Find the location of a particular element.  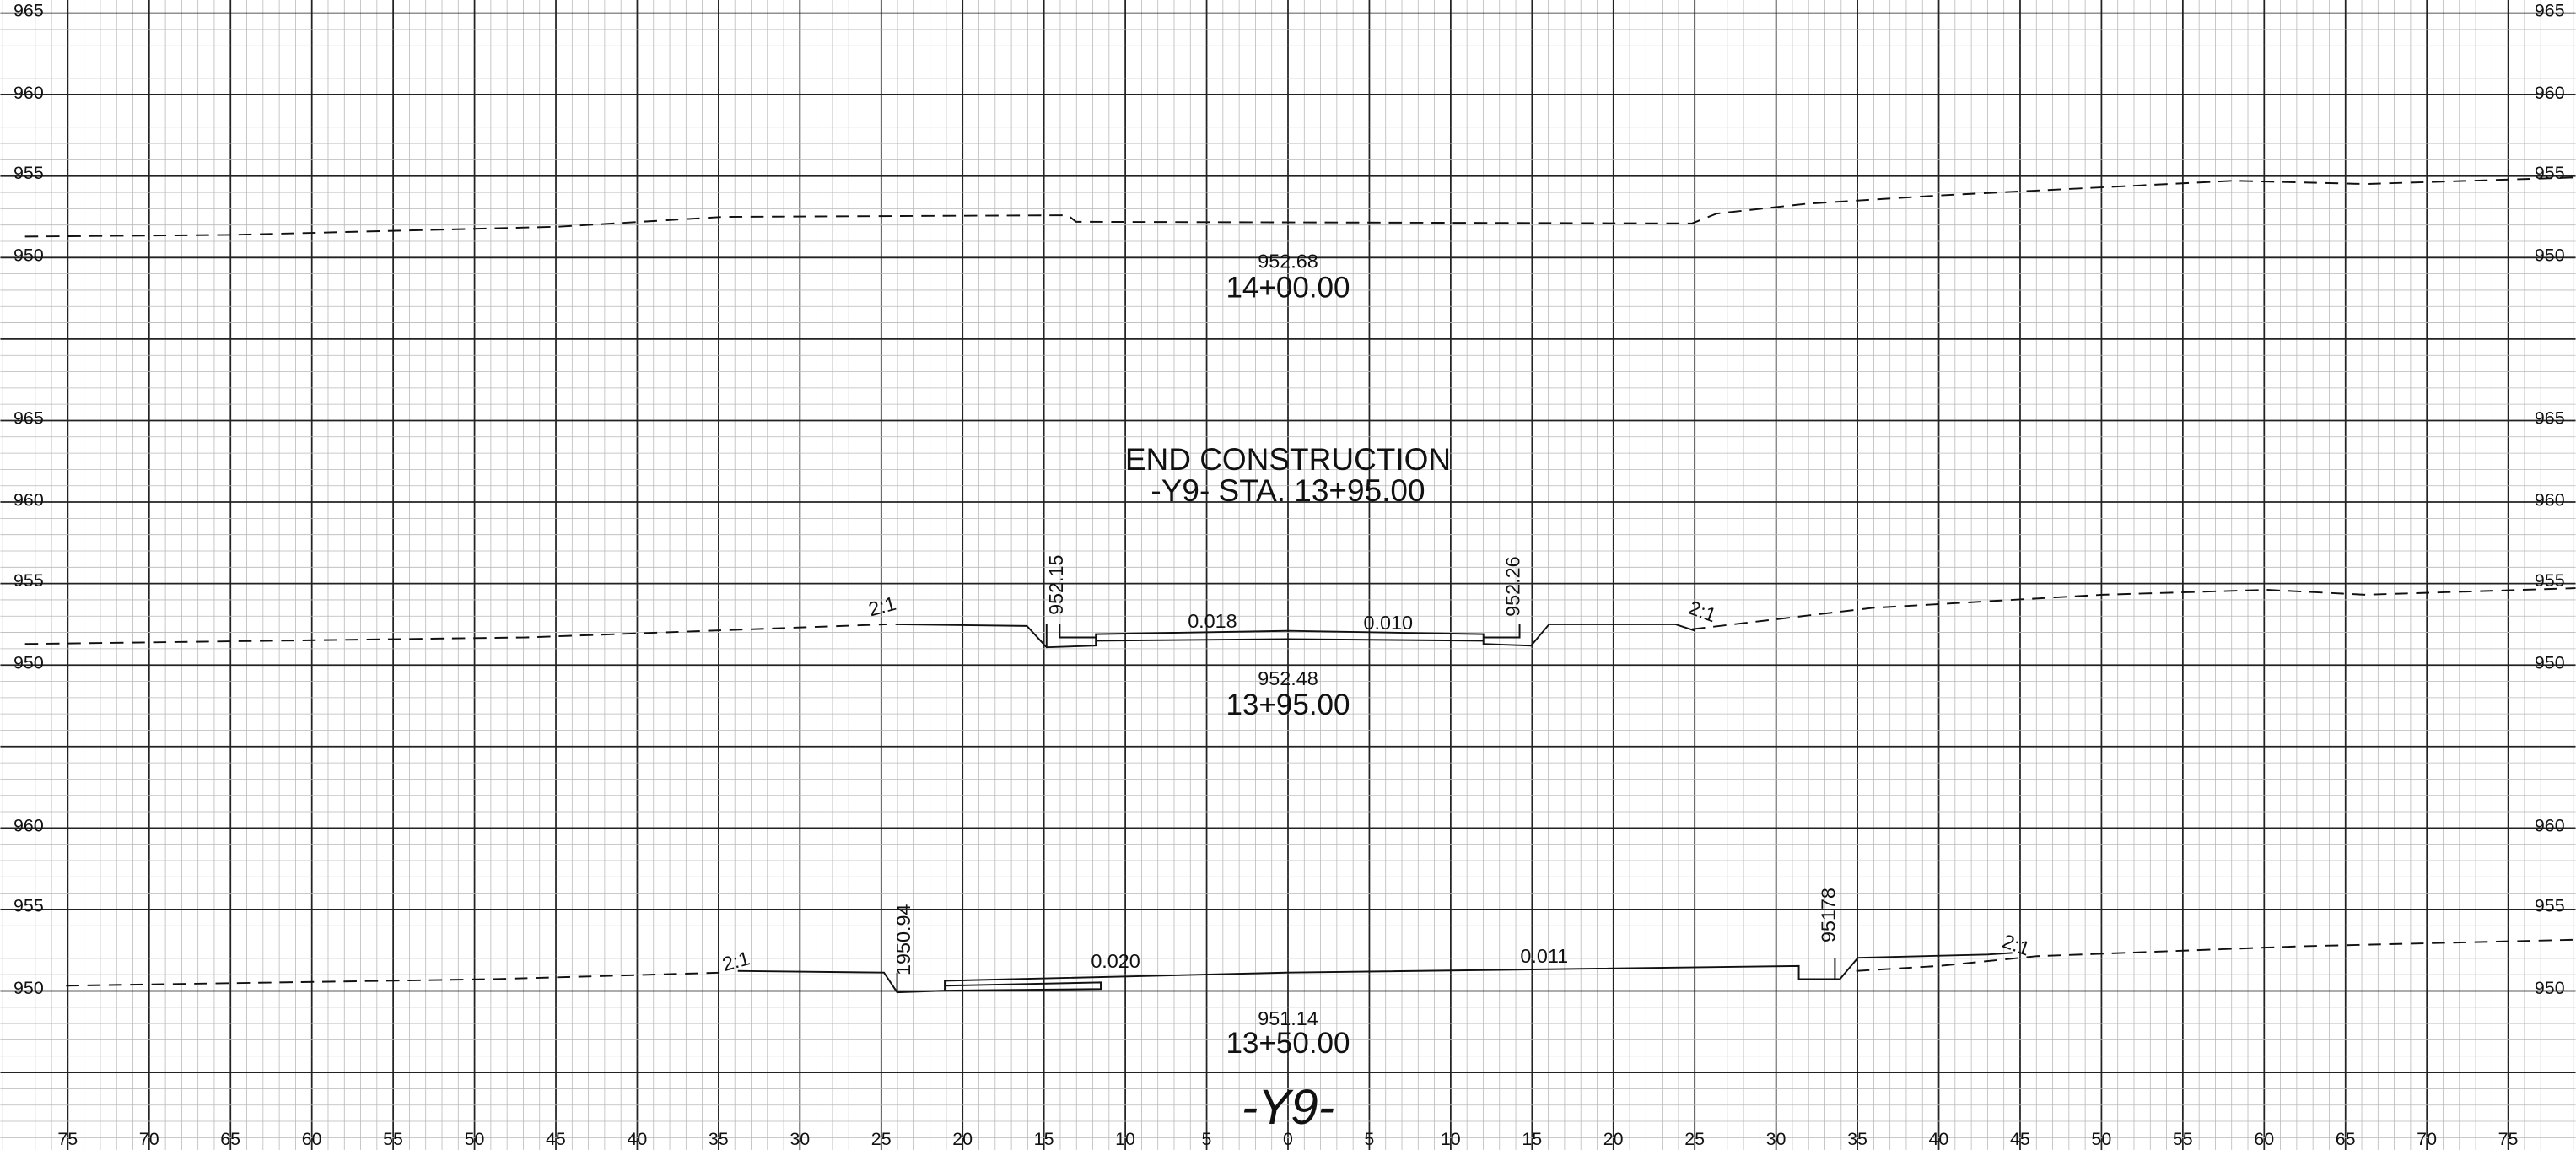

annotation: 0.010 is located at coordinates (1388, 623).